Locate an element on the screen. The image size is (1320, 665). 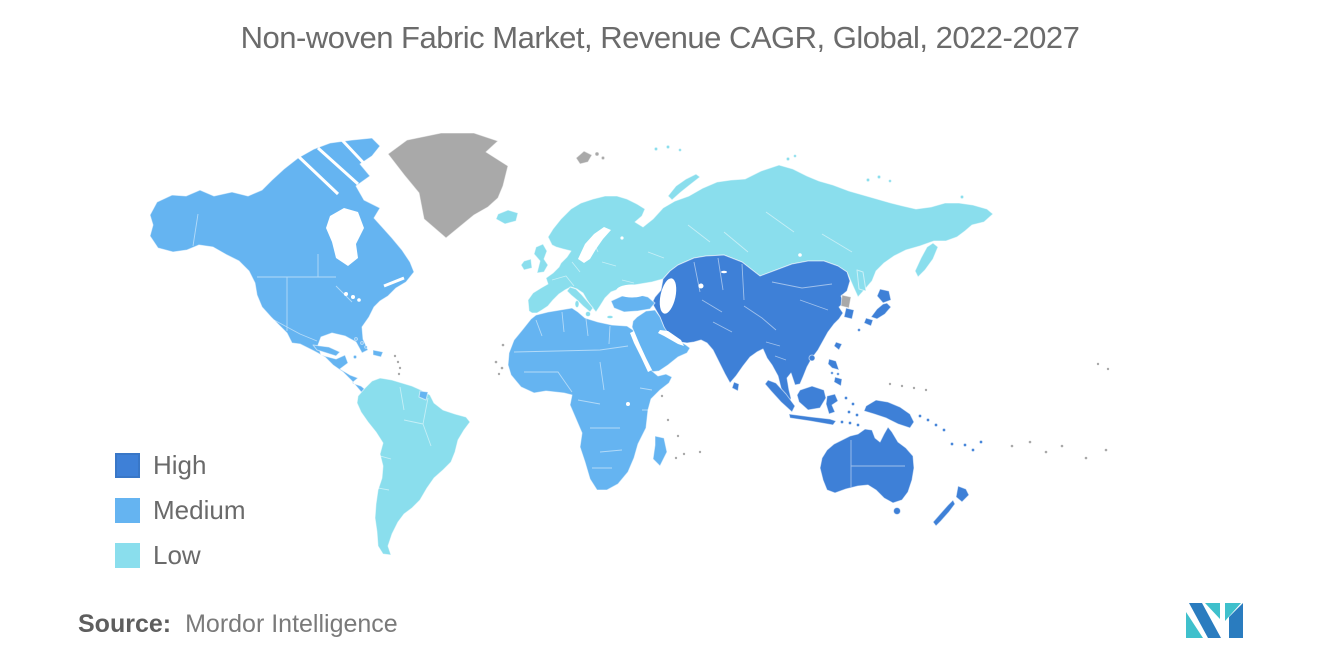
lake-ladoga is located at coordinates (622, 238).